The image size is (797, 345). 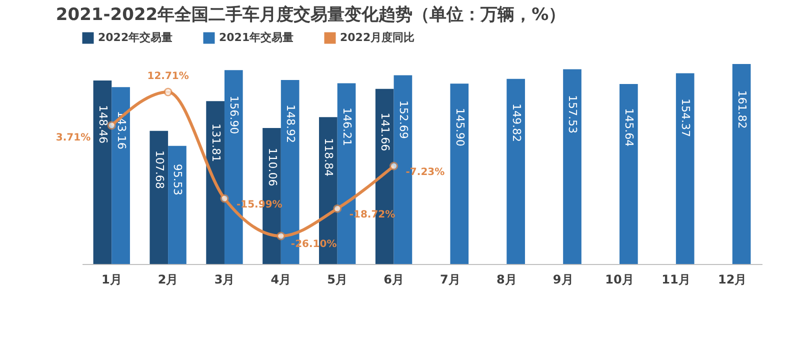 I want to click on x-tick-label: 8月, so click(x=506, y=279).